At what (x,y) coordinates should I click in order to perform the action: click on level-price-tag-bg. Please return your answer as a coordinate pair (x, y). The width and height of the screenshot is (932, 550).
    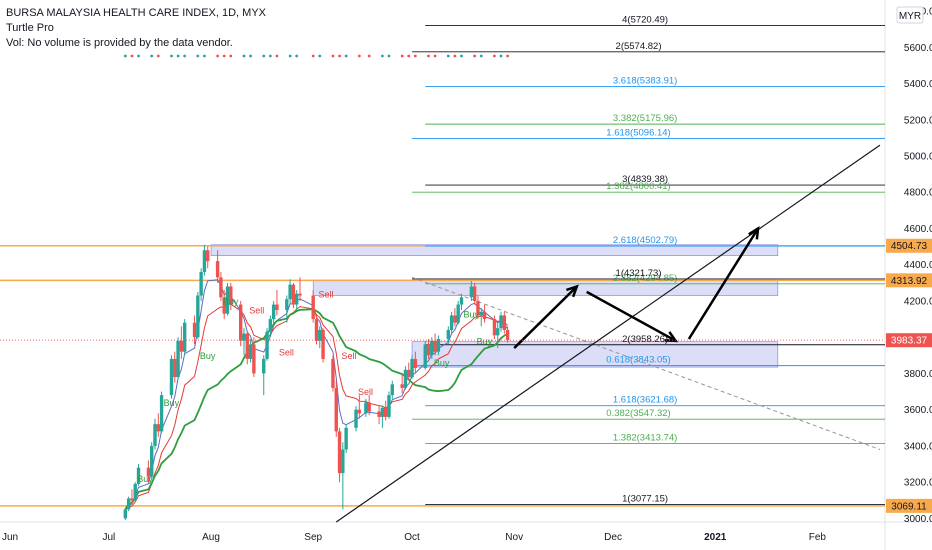
    Looking at the image, I should click on (909, 280).